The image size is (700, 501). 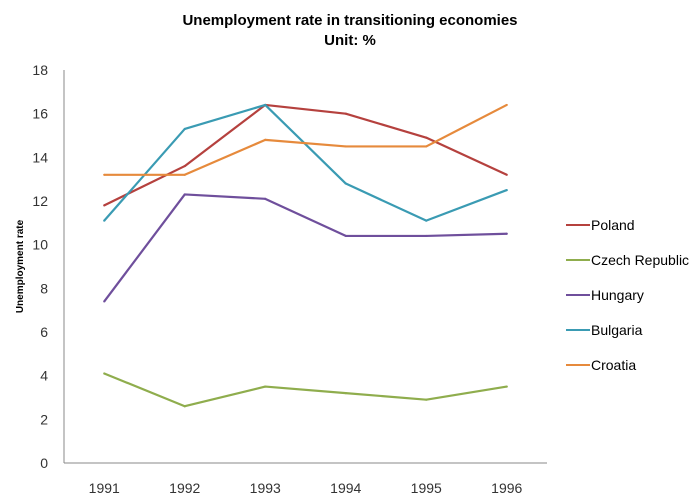 What do you see at coordinates (104, 488) in the screenshot?
I see `x-tick-label: 1991` at bounding box center [104, 488].